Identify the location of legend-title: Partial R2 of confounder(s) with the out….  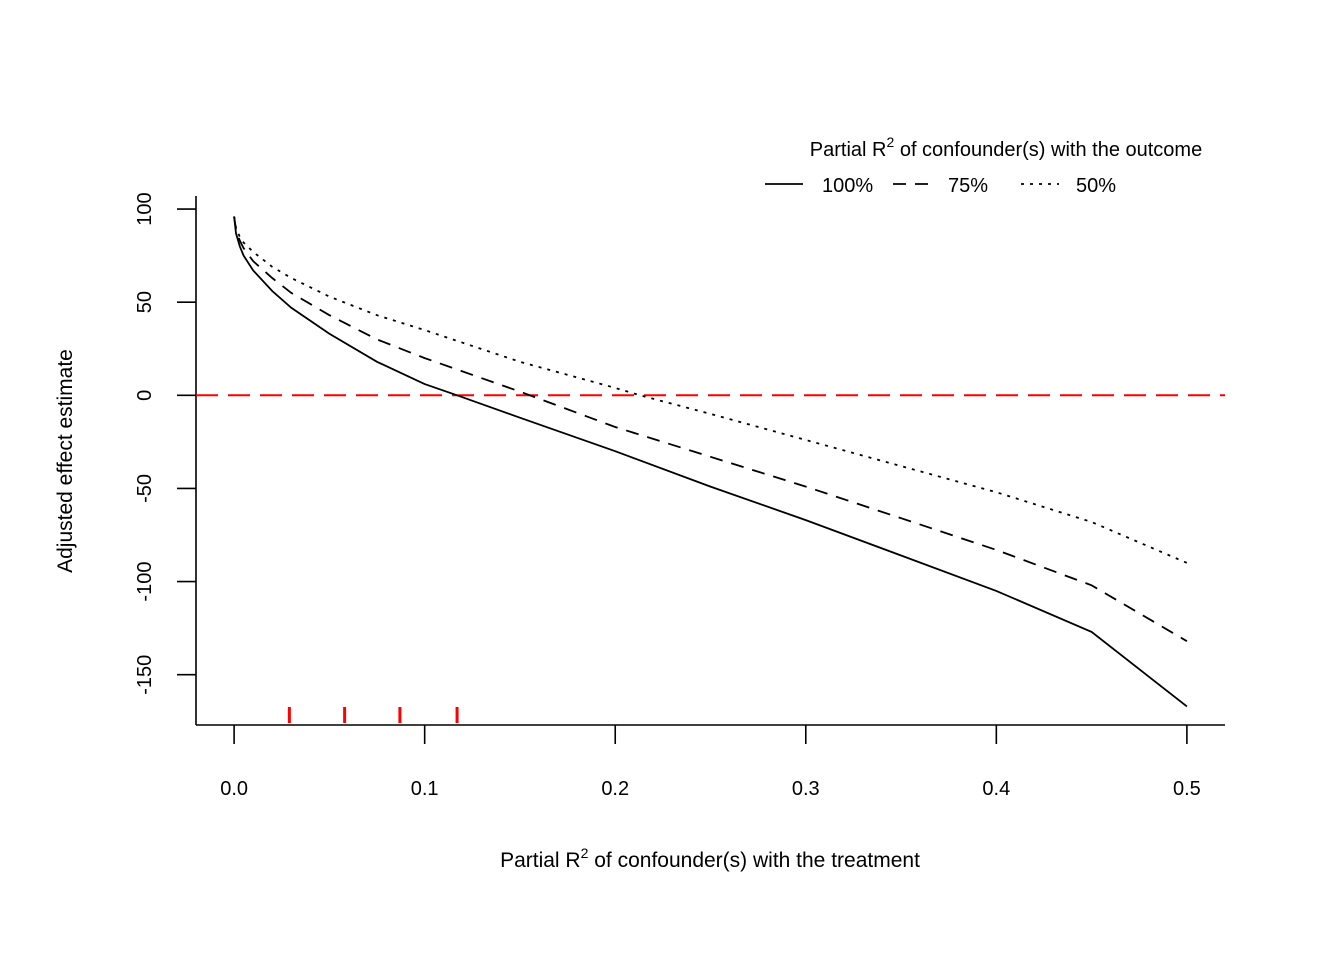
(1006, 147).